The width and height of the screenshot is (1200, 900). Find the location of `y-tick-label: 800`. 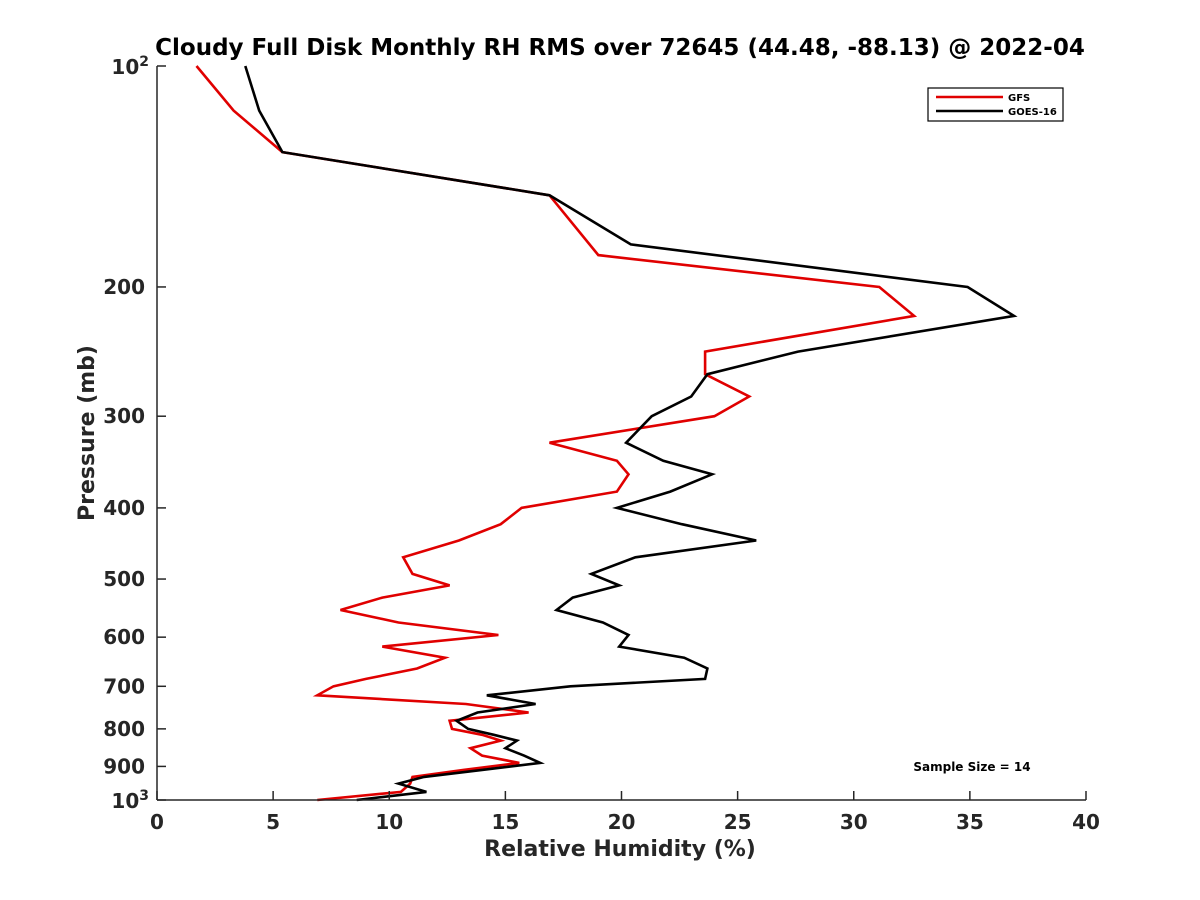

y-tick-label: 800 is located at coordinates (124, 729).